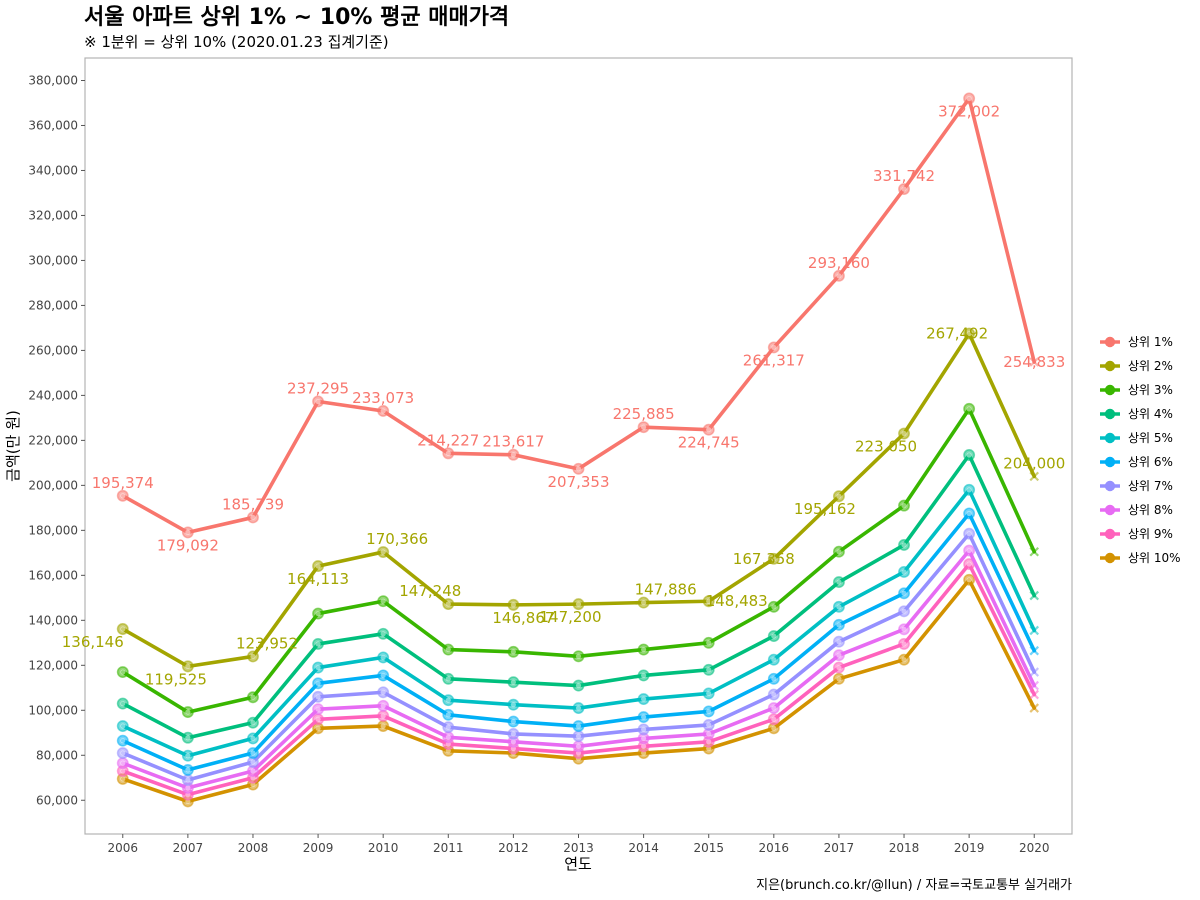  I want to click on y-tick-label: 100,000, so click(53, 710).